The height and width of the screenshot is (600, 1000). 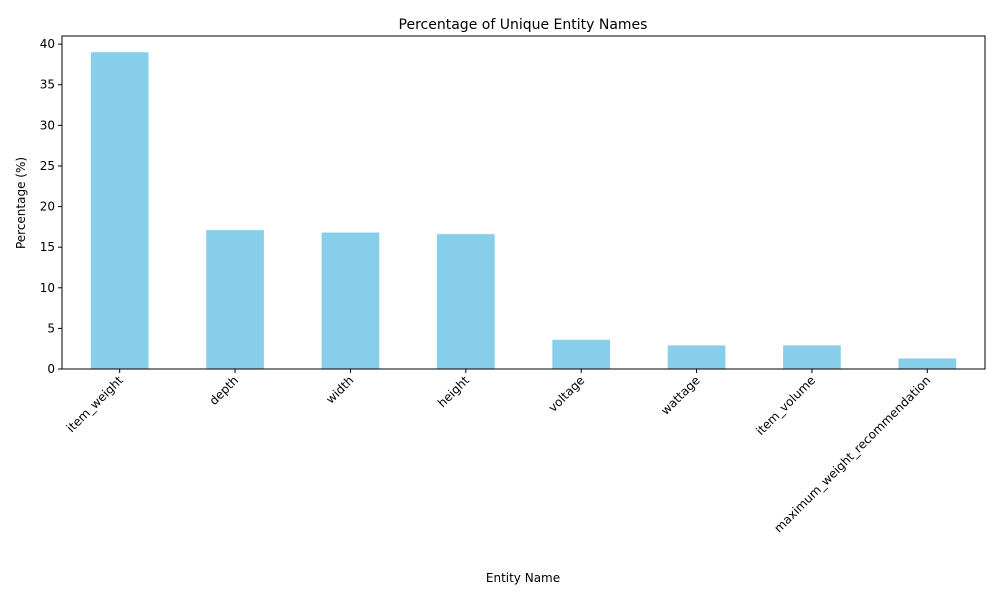 I want to click on chart-title: Percentage of Unique Entity Names, so click(x=523, y=25).